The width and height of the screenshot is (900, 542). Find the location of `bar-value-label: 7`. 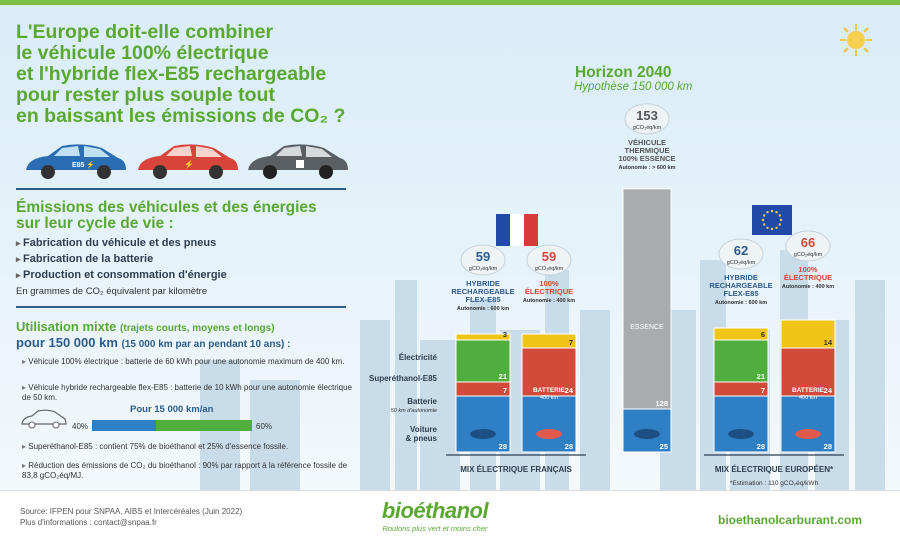

bar-value-label: 7 is located at coordinates (505, 390).